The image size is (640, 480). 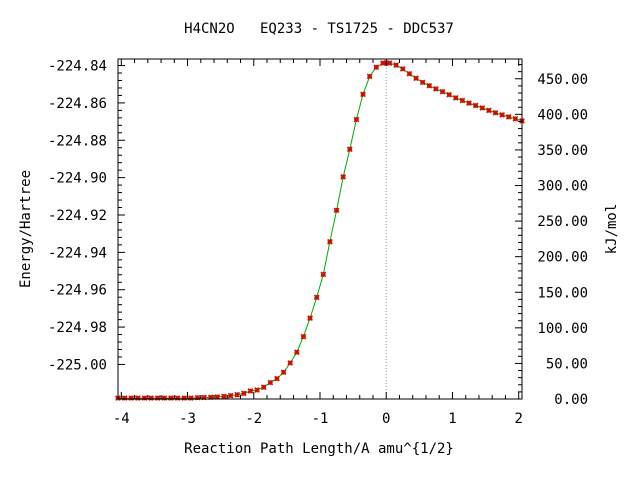 I want to click on y2-tick-label: 400.00, so click(x=562, y=115).